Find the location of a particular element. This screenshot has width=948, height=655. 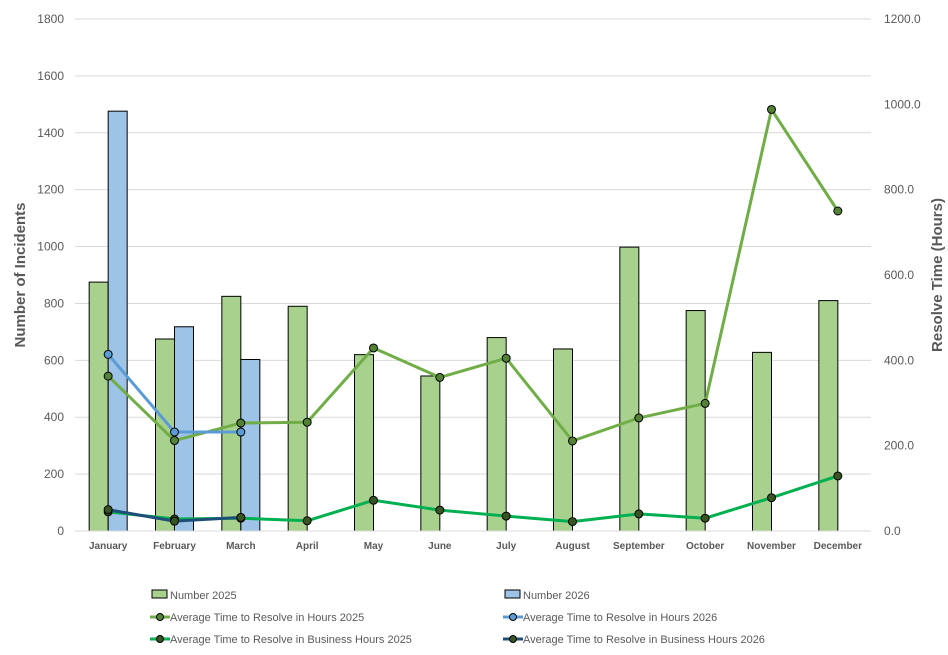

y-tick-label: 600 is located at coordinates (54, 360).